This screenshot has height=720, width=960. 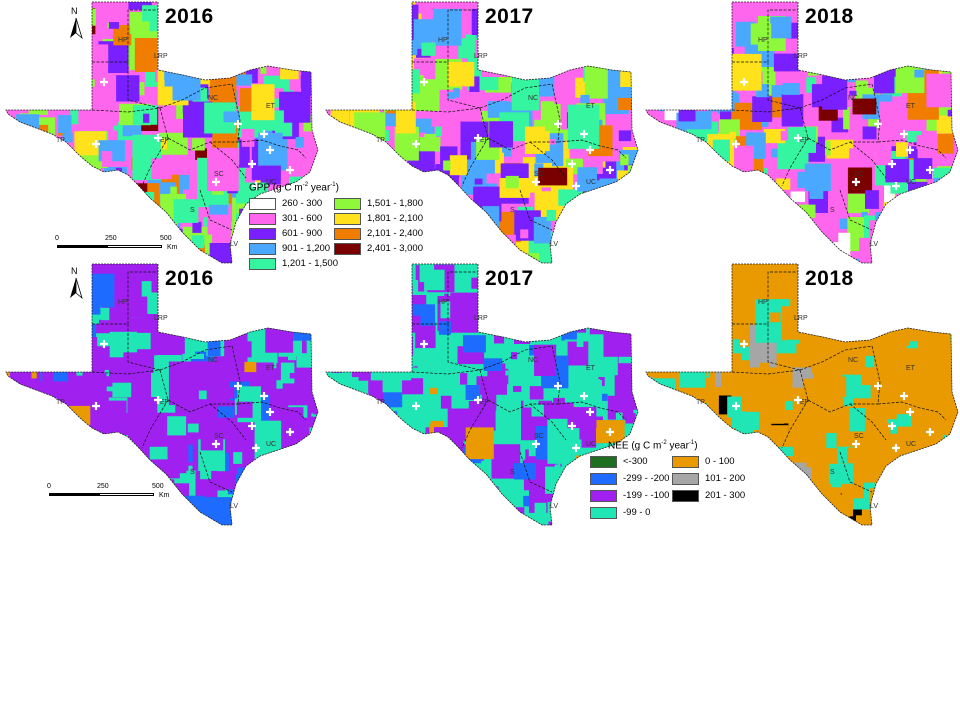 I want to click on map-panel-nee-2016: HP LRP NC ET TP EP SC UC S LV 2016, so click(x=160, y=394).